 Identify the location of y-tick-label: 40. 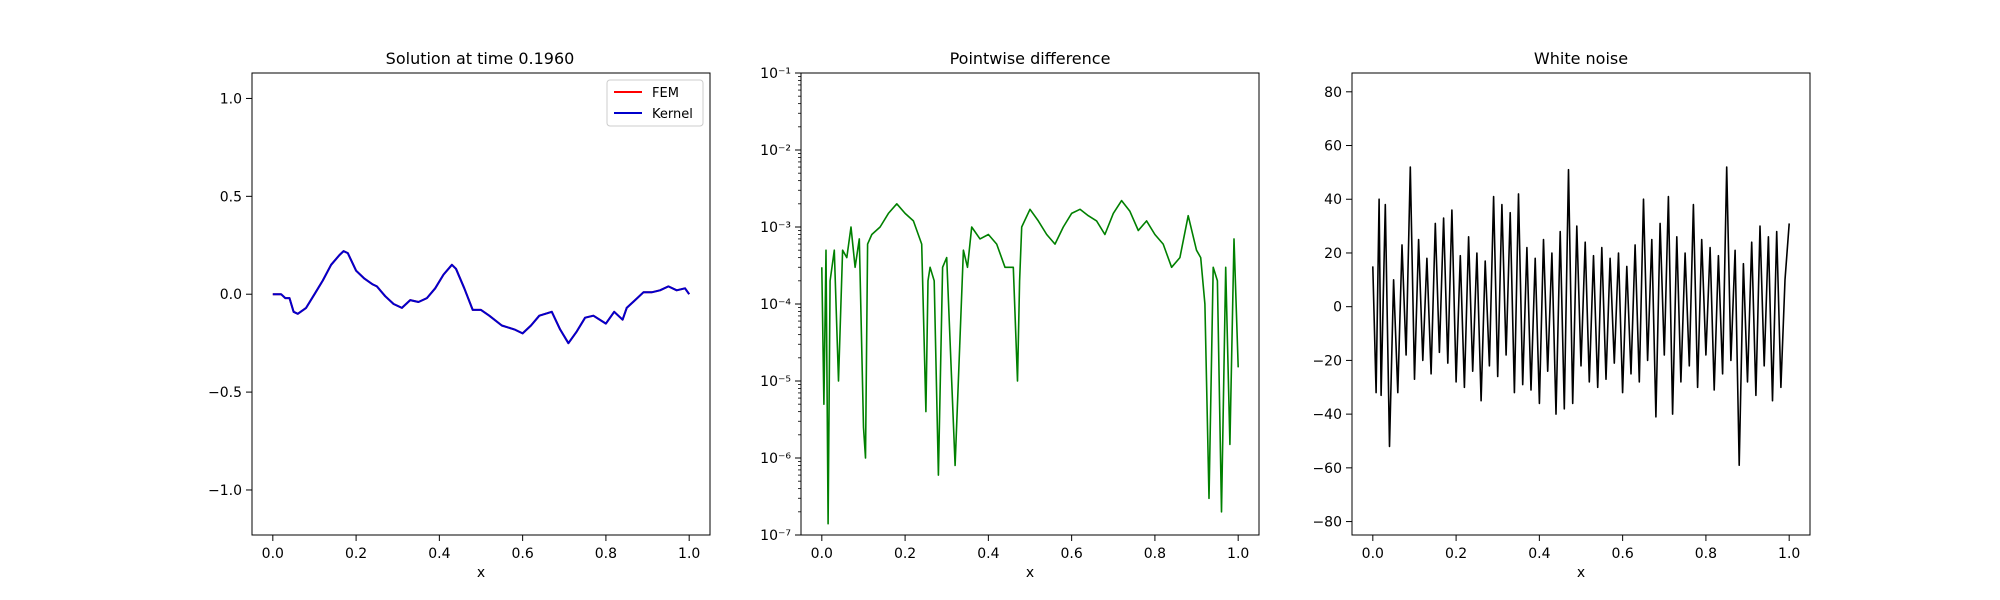
(1333, 200).